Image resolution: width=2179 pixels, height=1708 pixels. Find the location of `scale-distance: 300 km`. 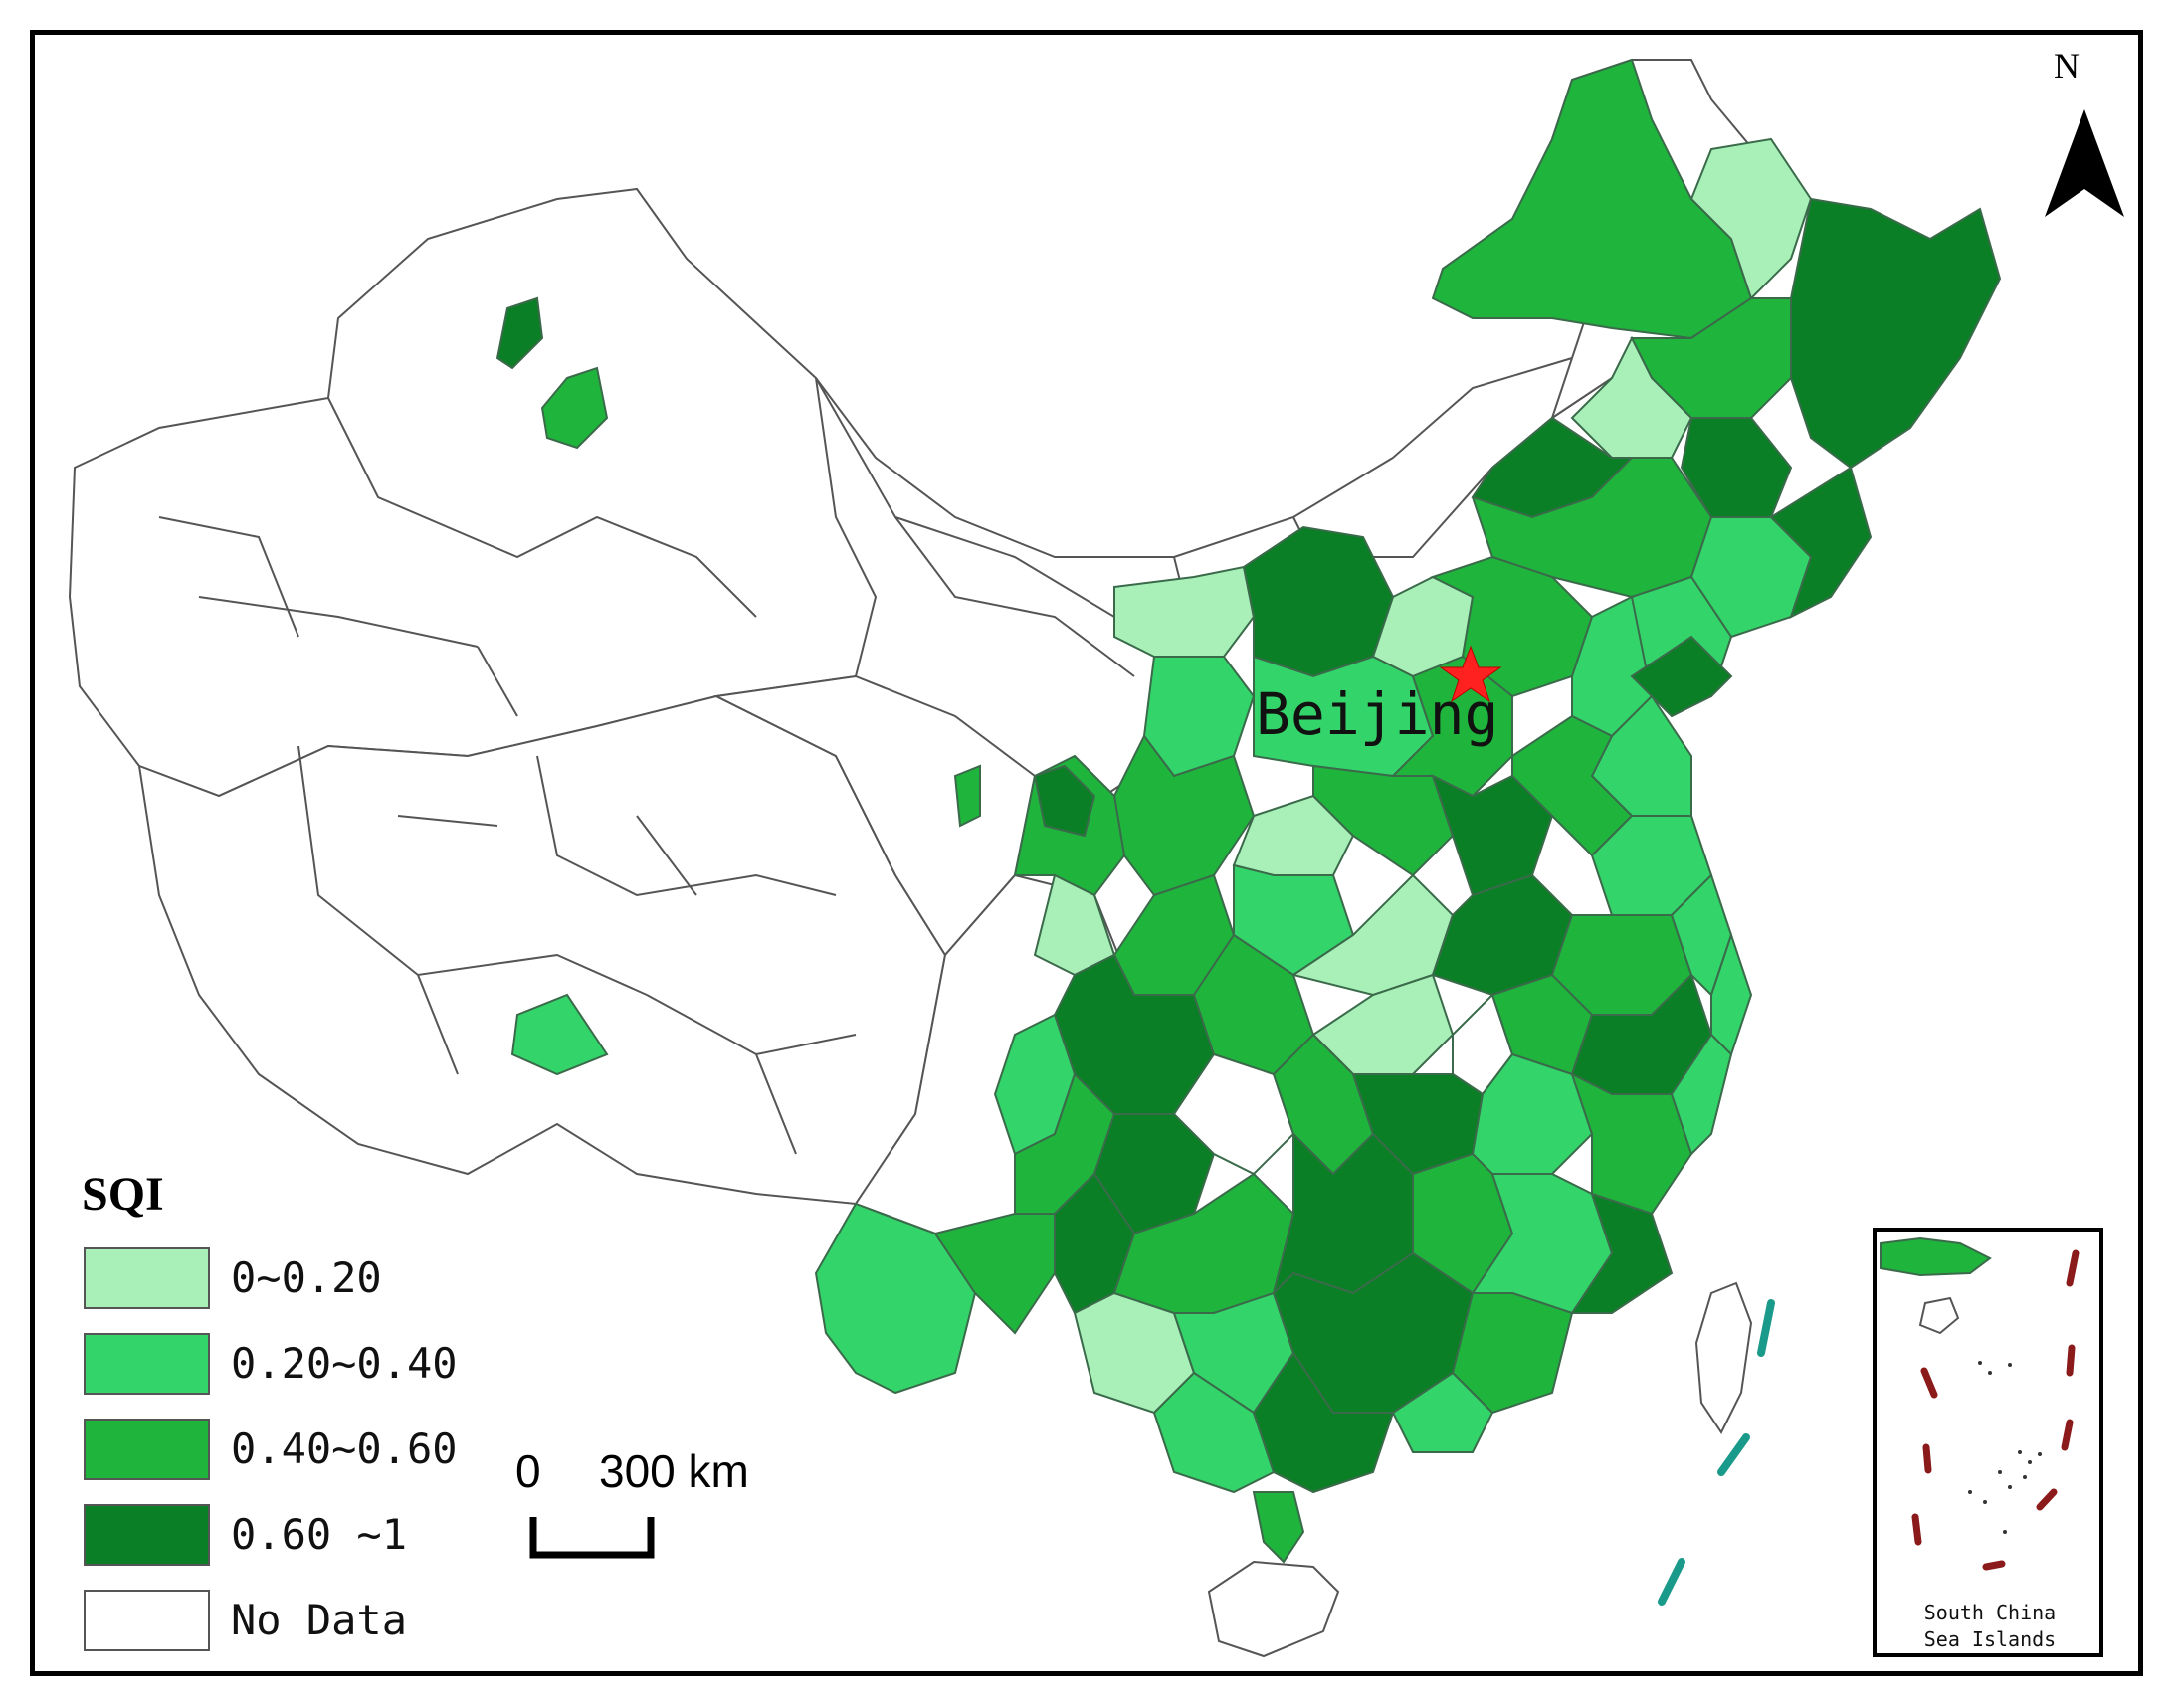

scale-distance: 300 km is located at coordinates (674, 1471).